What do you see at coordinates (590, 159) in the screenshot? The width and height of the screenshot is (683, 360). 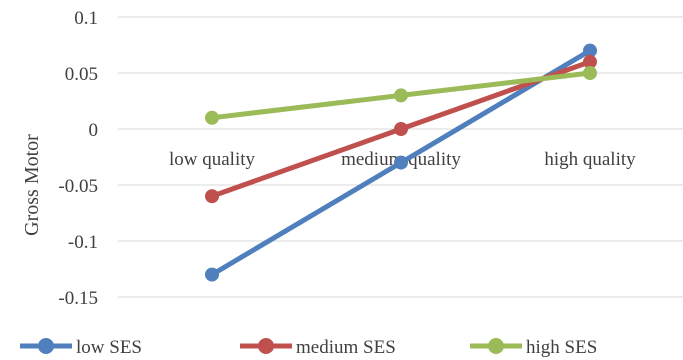 I see `category-label: high quality` at bounding box center [590, 159].